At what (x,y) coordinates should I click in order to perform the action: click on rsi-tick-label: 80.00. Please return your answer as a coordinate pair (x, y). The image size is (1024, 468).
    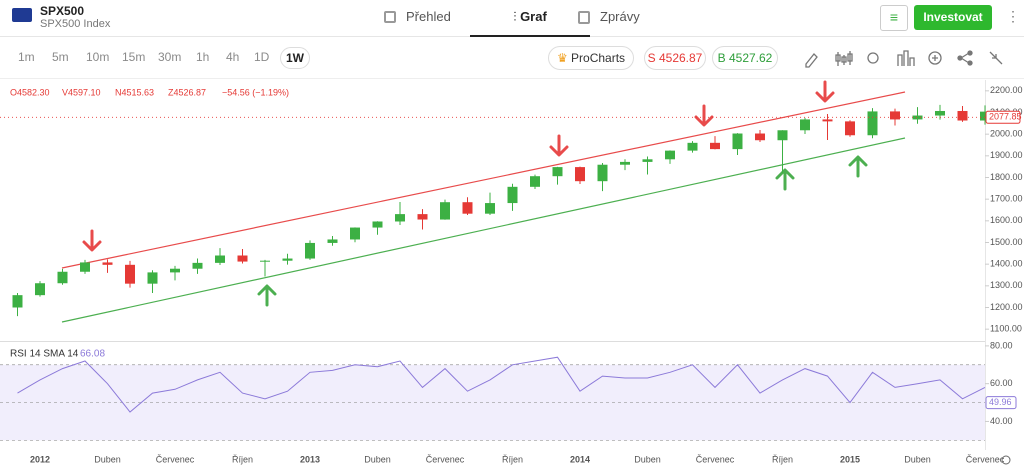
    Looking at the image, I should click on (1001, 345).